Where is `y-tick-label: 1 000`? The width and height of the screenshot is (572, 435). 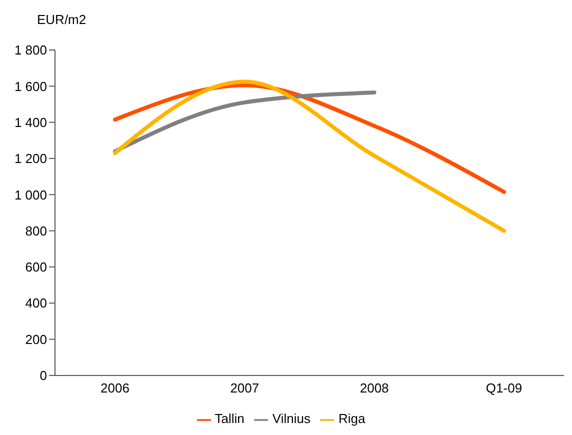
y-tick-label: 1 000 is located at coordinates (30, 194).